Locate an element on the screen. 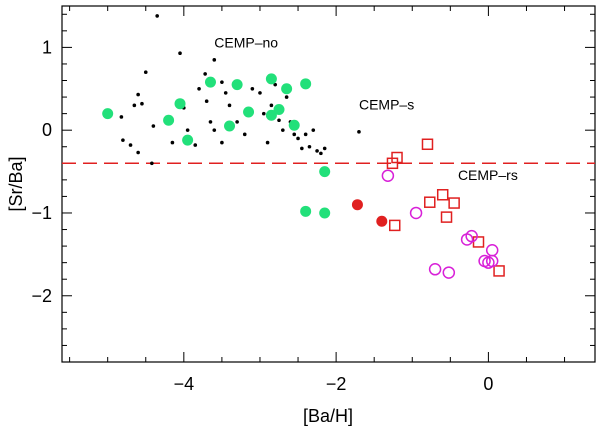 The width and height of the screenshot is (600, 433). series-black-dots is located at coordinates (240, 90).